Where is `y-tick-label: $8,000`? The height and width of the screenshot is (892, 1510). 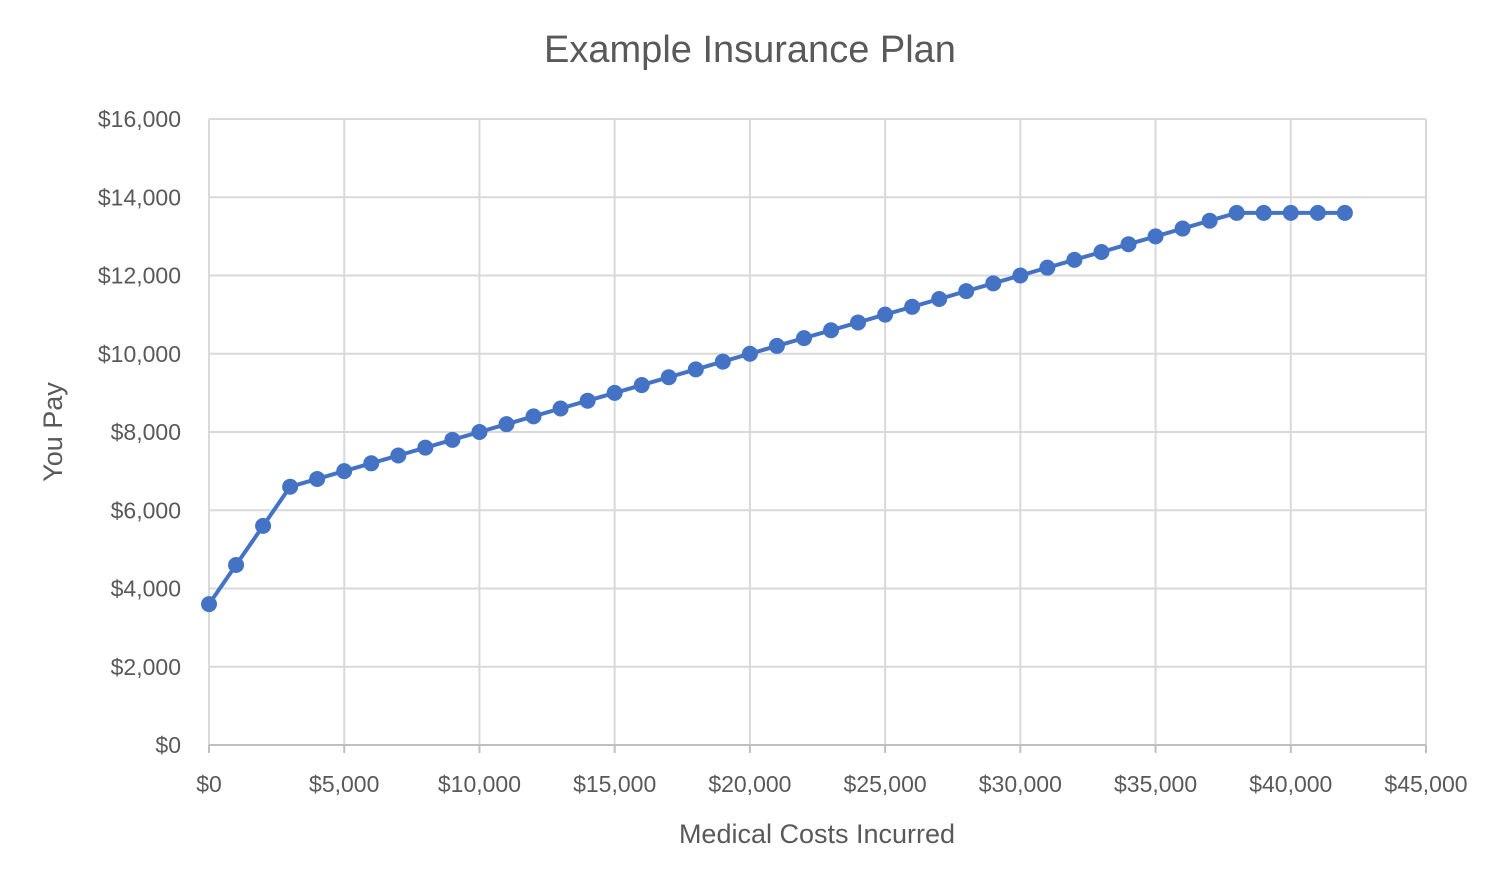
y-tick-label: $8,000 is located at coordinates (146, 432).